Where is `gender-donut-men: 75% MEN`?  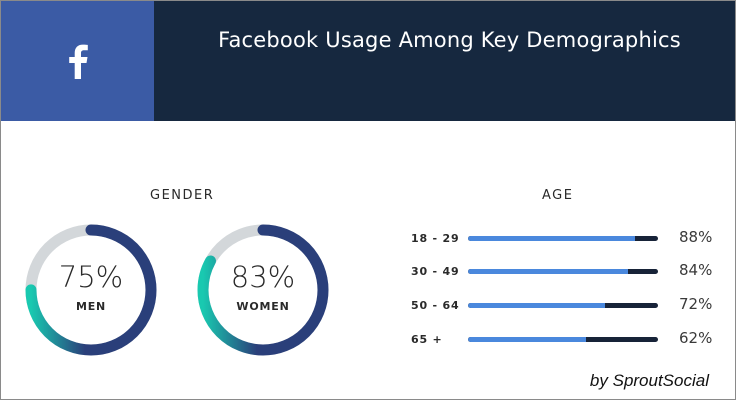
gender-donut-men: 75% MEN is located at coordinates (91, 290).